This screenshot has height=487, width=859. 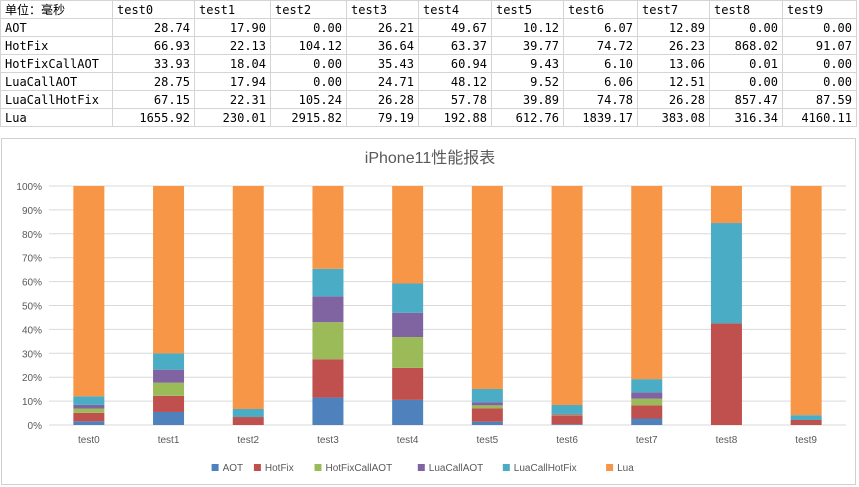 What do you see at coordinates (233, 468) in the screenshot?
I see `legend-label-AOT: AOT` at bounding box center [233, 468].